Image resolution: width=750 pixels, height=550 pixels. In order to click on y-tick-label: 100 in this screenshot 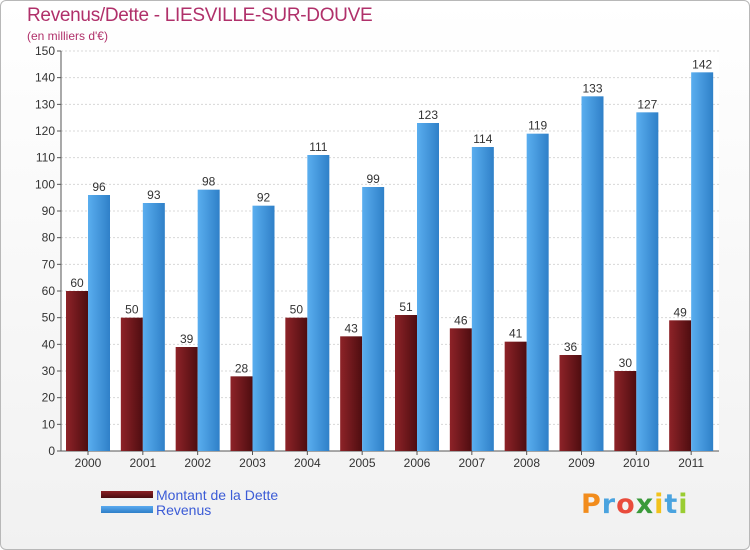, I will do `click(45, 184)`.